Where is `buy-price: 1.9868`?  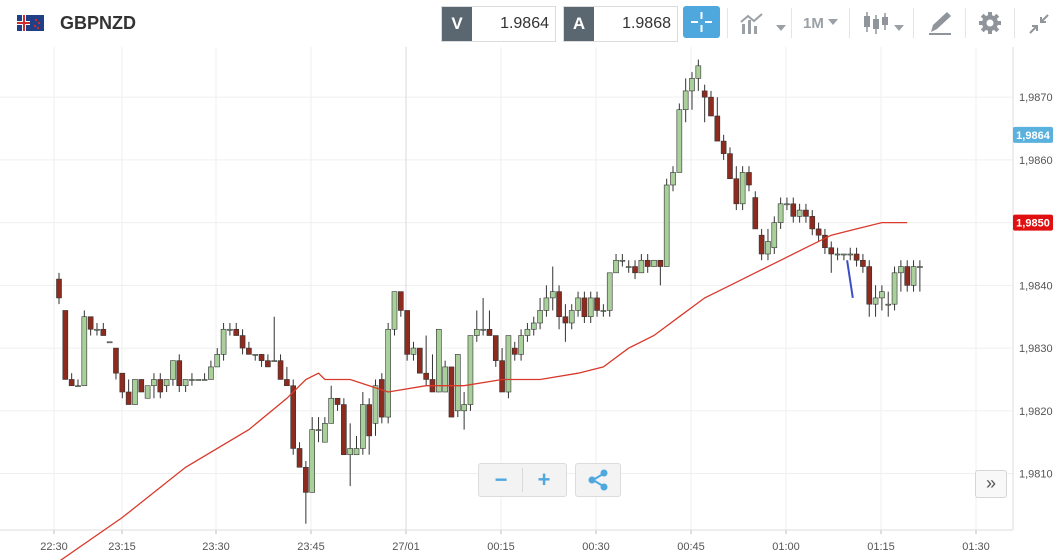
buy-price: 1.9868 is located at coordinates (646, 23).